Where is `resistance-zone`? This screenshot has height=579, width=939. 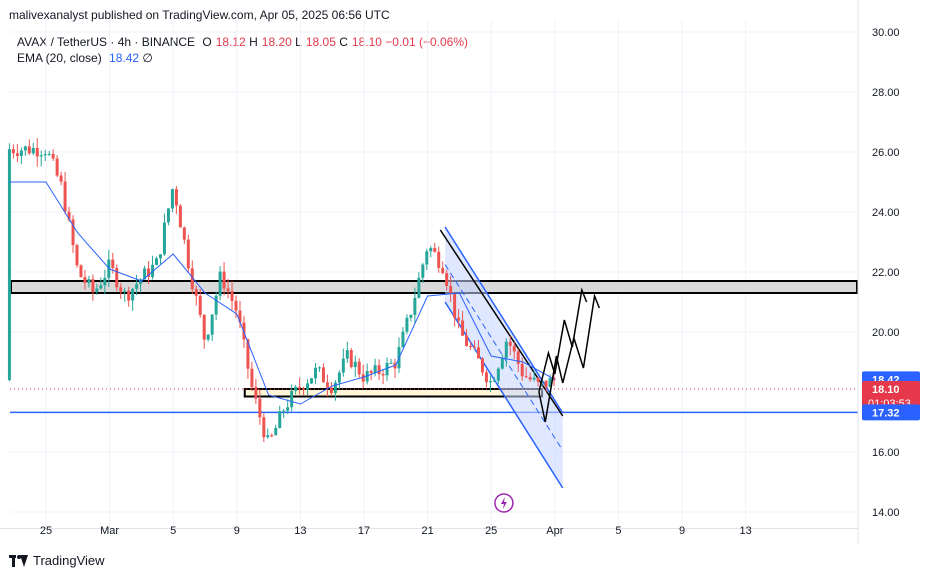
resistance-zone is located at coordinates (434, 287).